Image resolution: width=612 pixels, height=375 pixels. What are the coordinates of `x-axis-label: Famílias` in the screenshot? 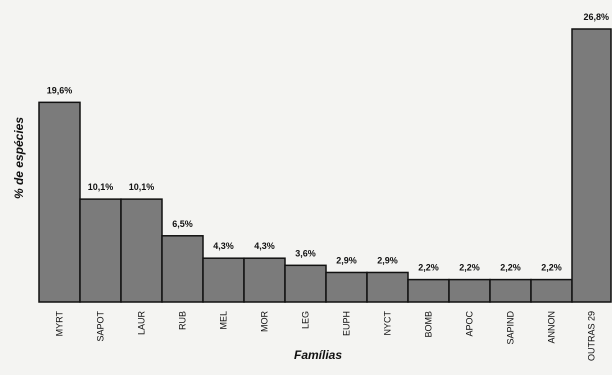 It's located at (318, 355).